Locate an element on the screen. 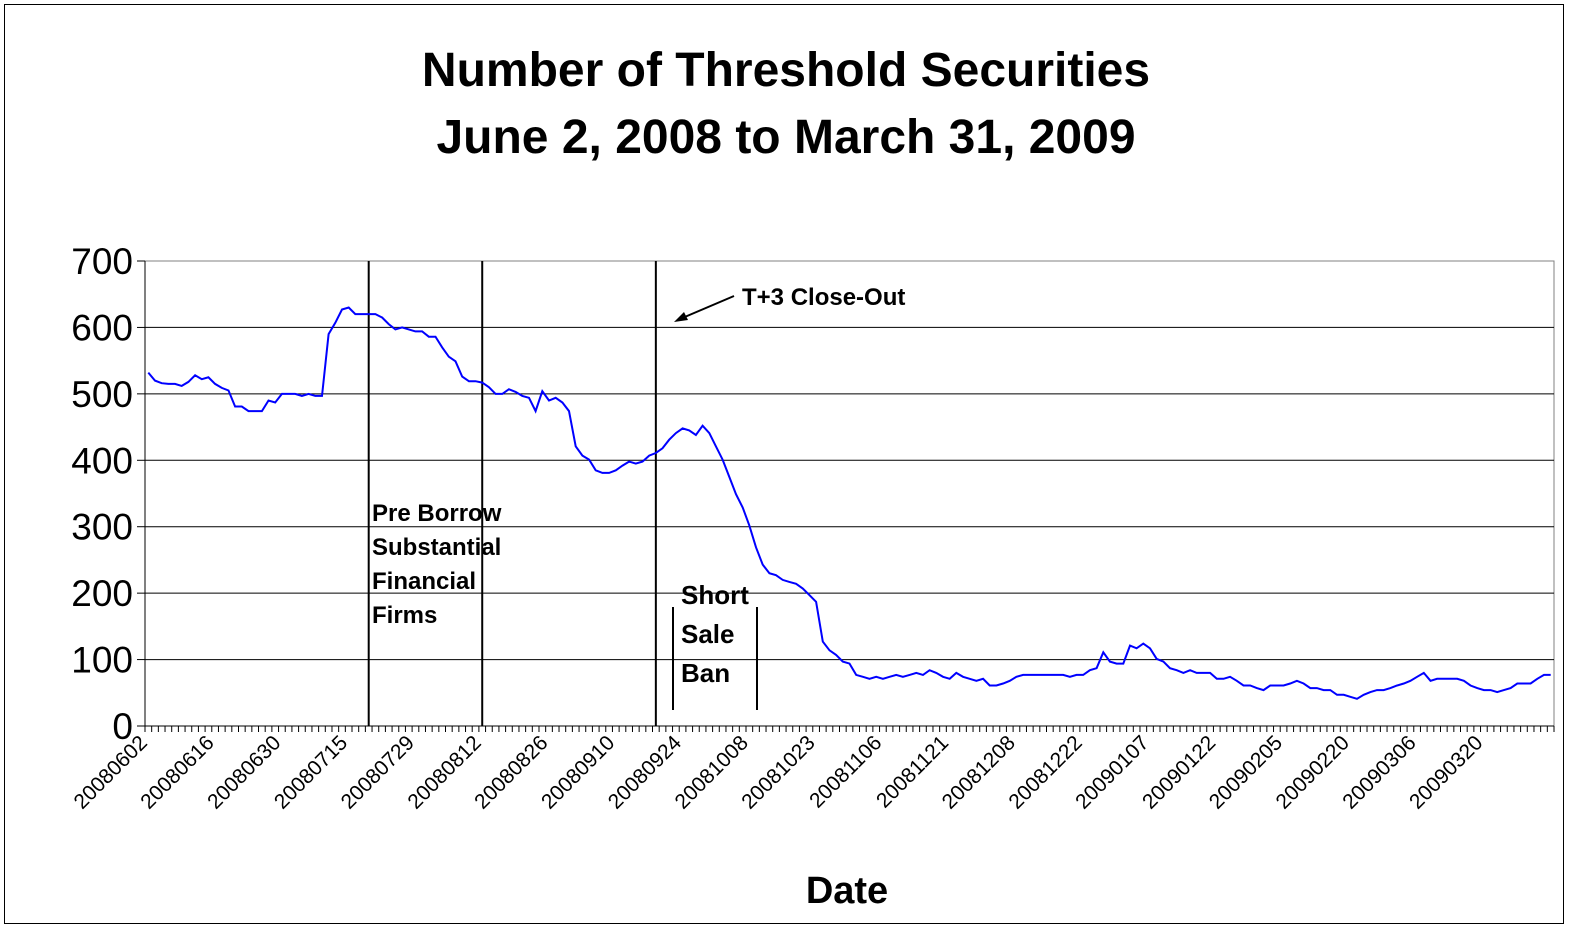  y-tick-label: 700 is located at coordinates (102, 261).